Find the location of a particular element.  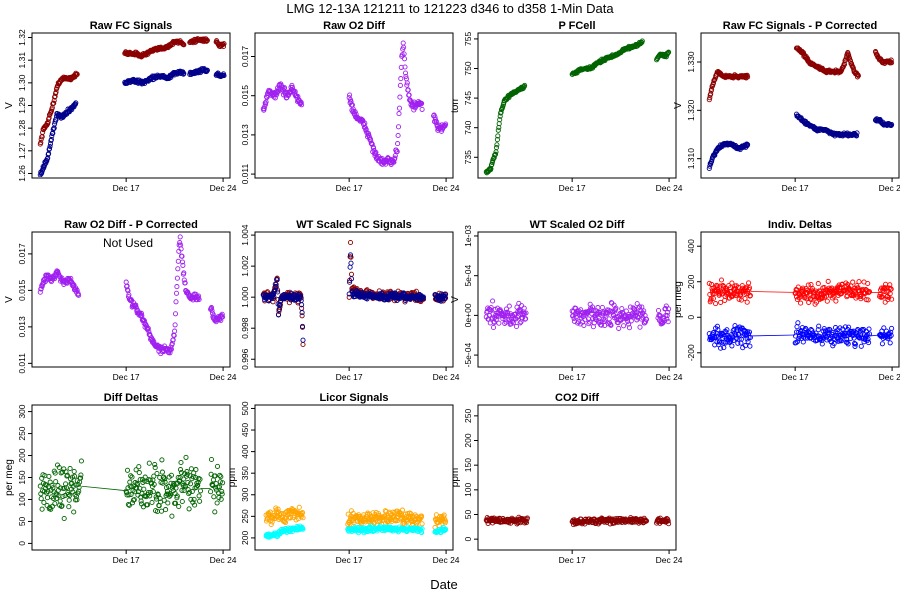

series-fc1 is located at coordinates (132, 91).